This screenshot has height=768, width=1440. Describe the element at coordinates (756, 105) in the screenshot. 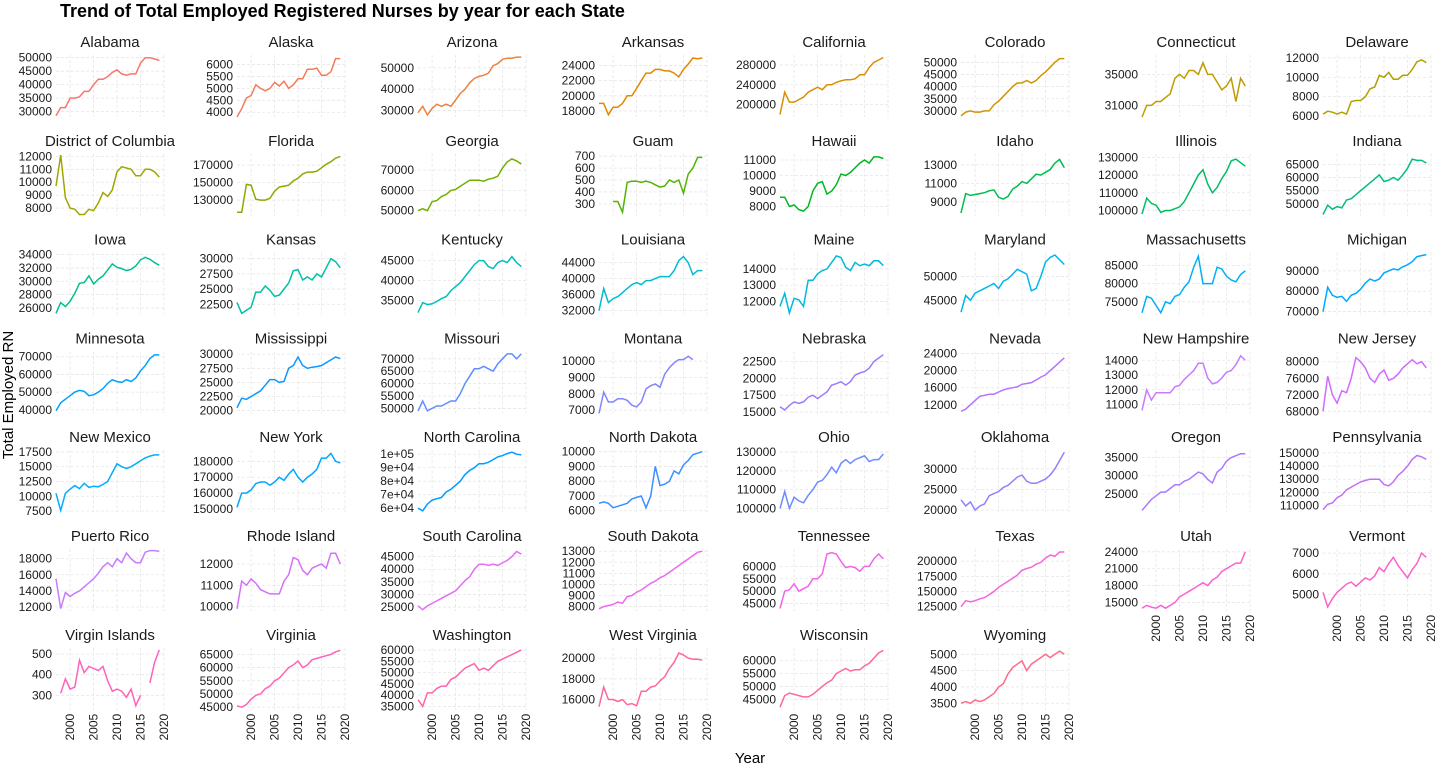

I see `y-tick-label: 200000` at that location.